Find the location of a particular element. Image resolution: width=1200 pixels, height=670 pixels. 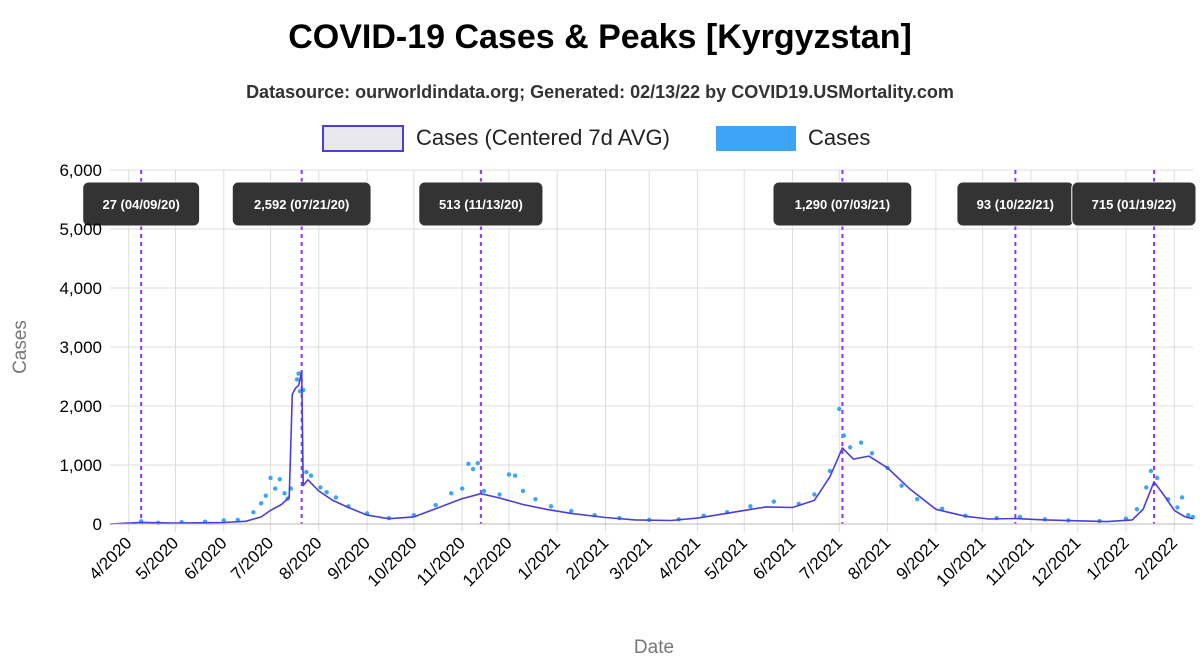

x-tick-label: 5/2020 is located at coordinates (157, 558).